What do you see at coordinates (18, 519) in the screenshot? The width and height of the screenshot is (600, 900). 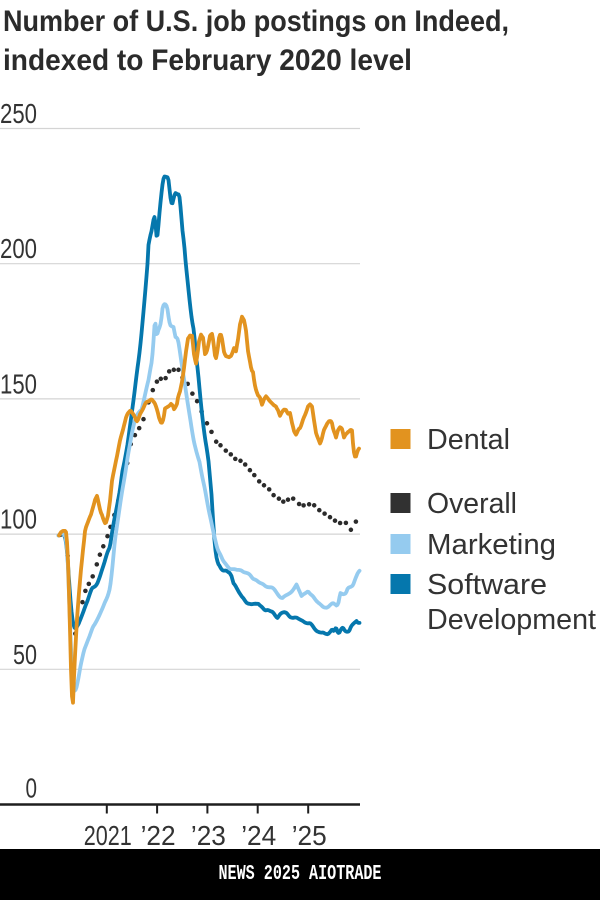 I see `svg-text: 100` at bounding box center [18, 519].